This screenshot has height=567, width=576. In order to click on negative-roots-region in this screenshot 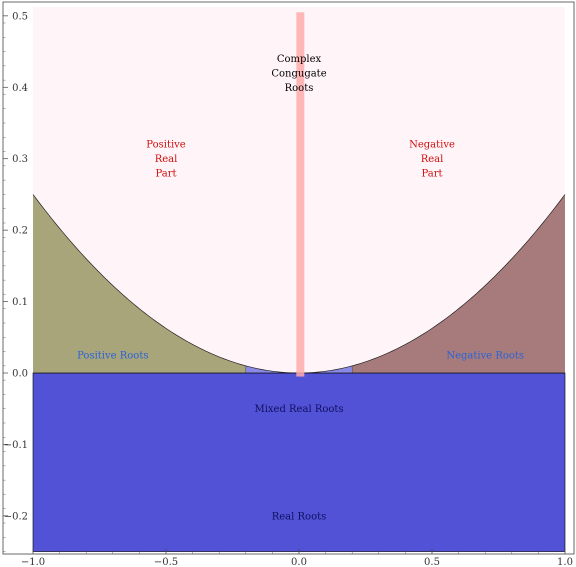, I will do `click(458, 283)`.